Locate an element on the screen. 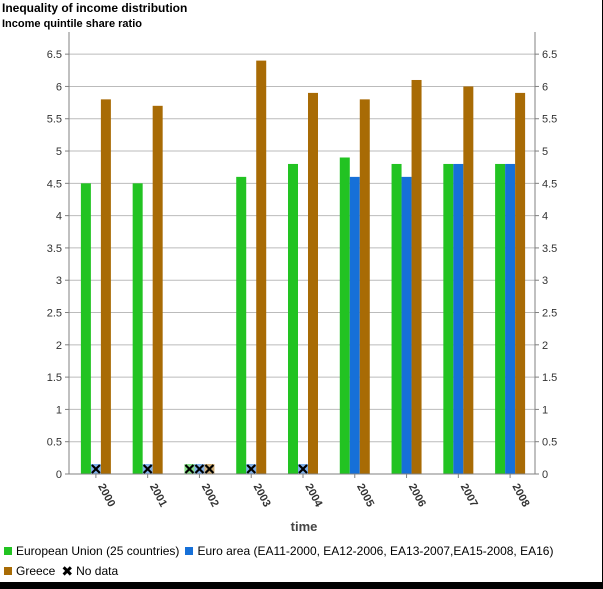 The width and height of the screenshot is (603, 589). x-tick-label: 2007 is located at coordinates (469, 495).